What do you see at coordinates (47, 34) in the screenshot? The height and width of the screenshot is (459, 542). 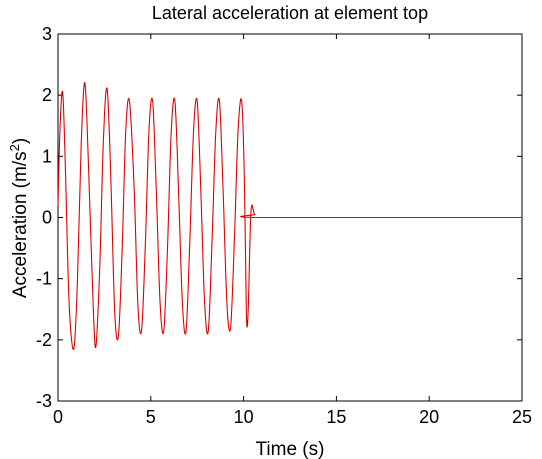 I see `y-tick-label-6: 3` at bounding box center [47, 34].